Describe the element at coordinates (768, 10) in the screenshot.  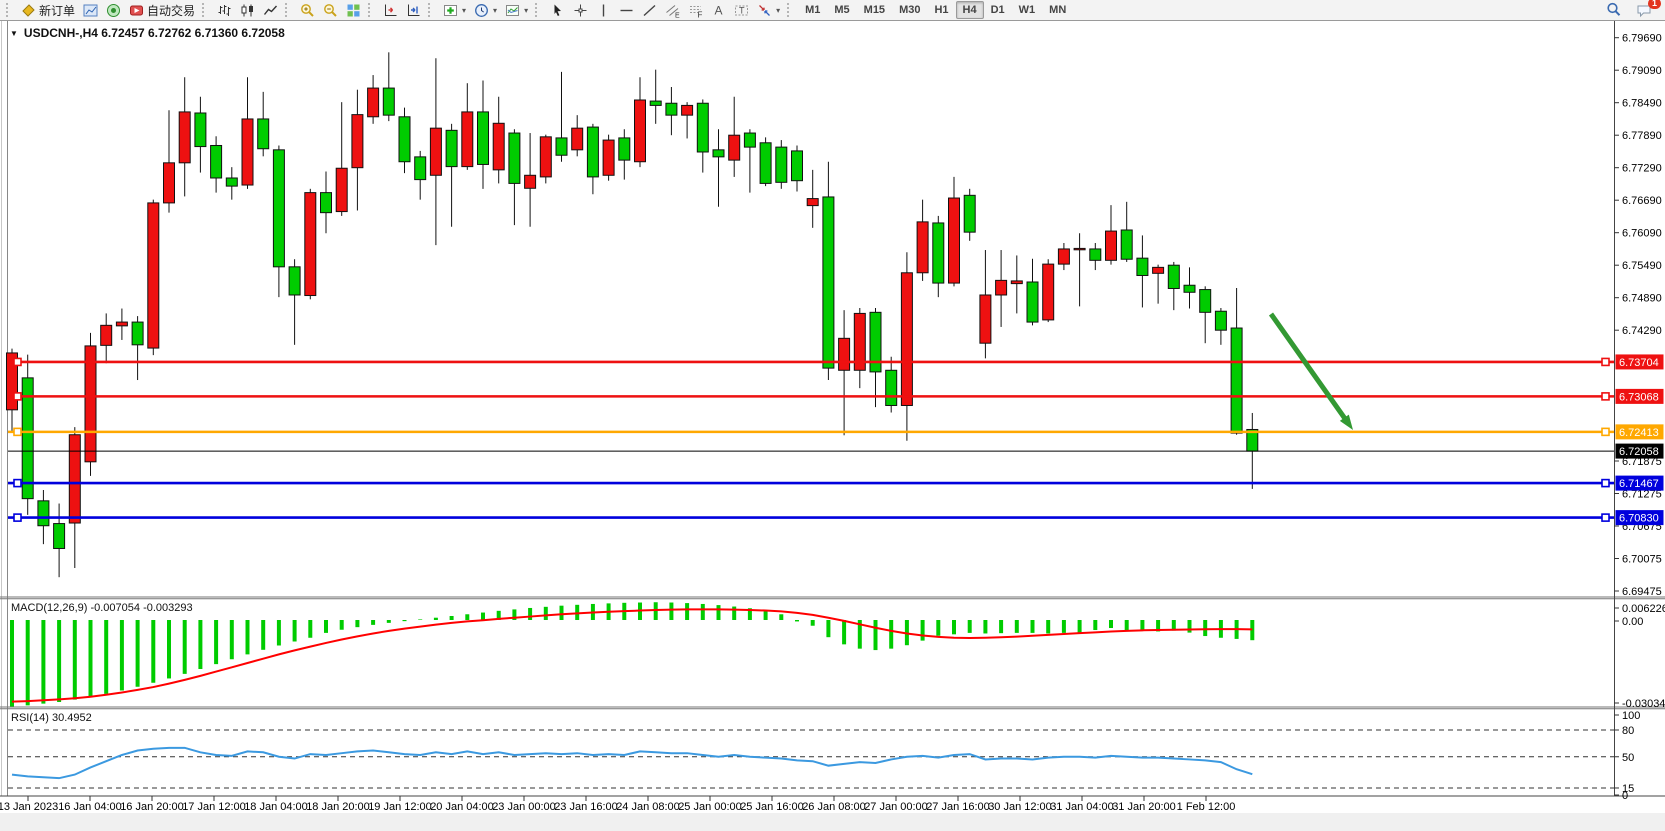
I see `arrows-tool-button: ▾` at that location.